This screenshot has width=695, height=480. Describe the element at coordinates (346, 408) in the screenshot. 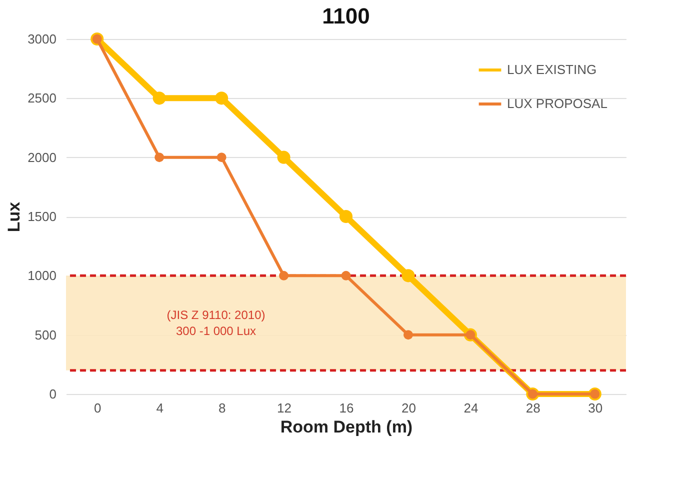

I see `x-tick-label: 16` at that location.